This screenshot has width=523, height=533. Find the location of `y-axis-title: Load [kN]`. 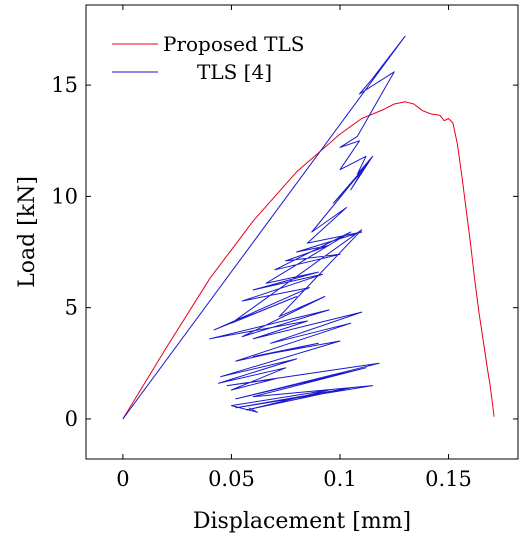

y-axis-title: Load [kN] is located at coordinates (27, 232).